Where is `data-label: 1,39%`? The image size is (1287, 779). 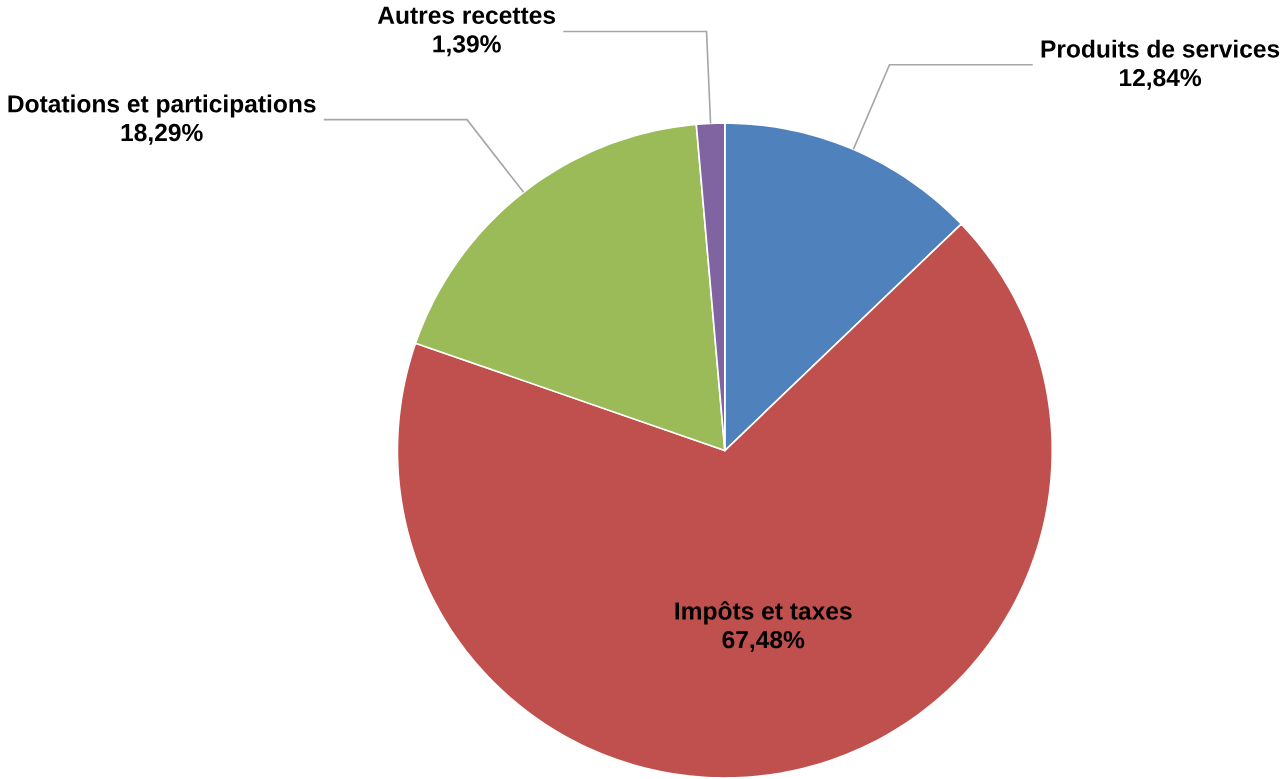
data-label: 1,39% is located at coordinates (467, 46).